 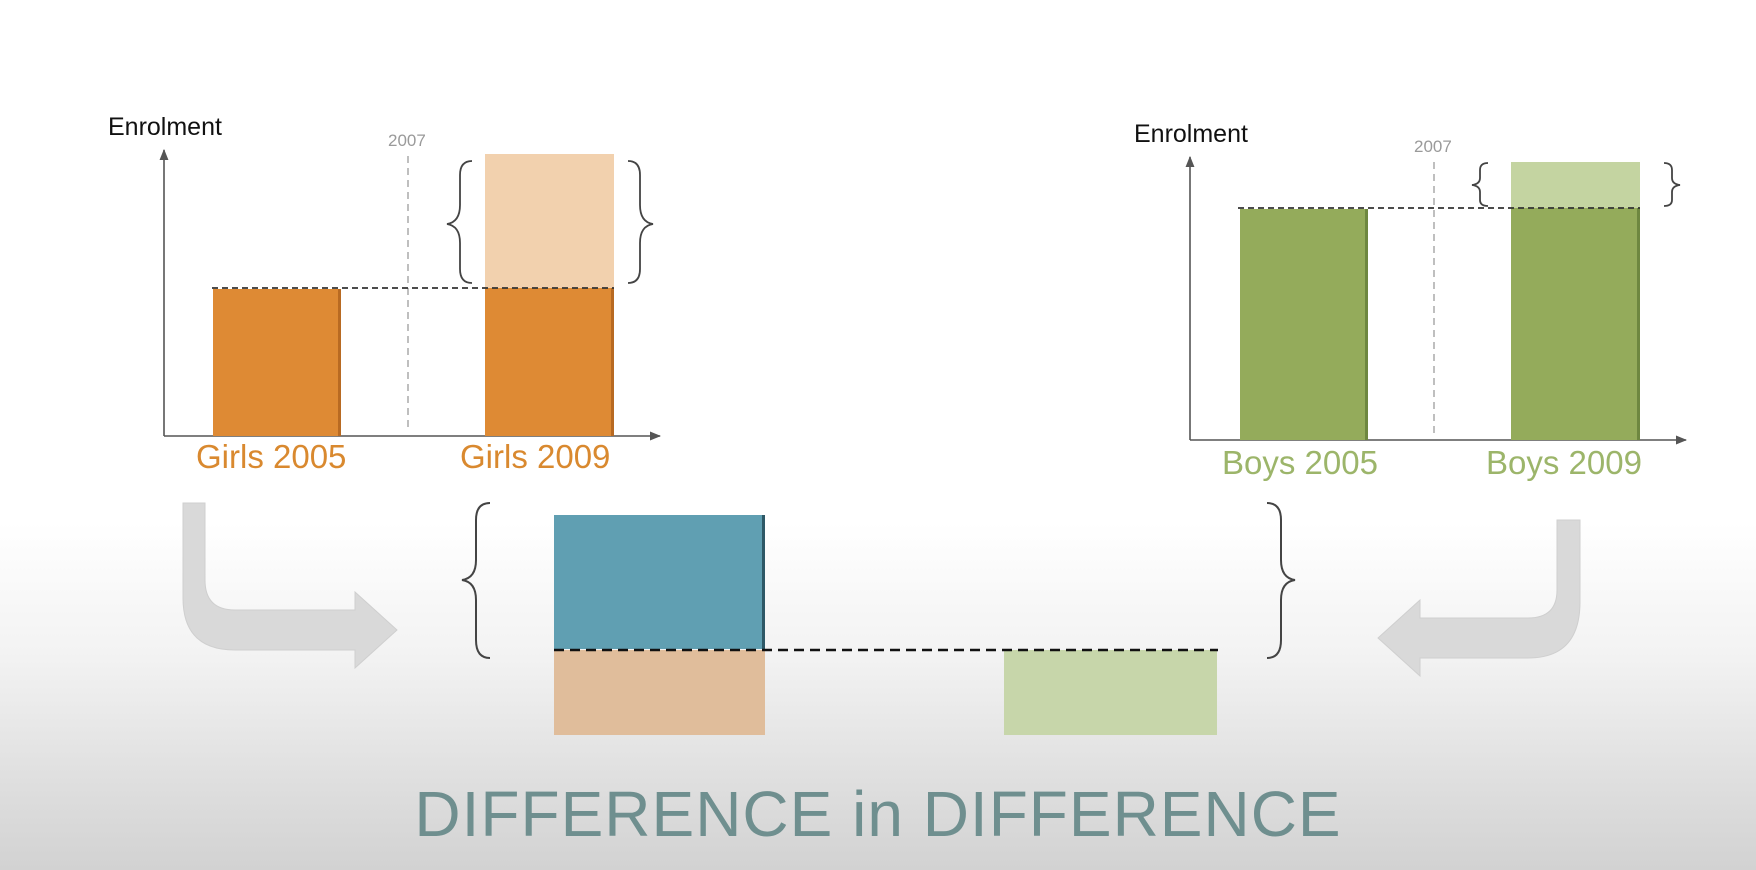 I want to click on girls-right-brace, so click(x=640, y=222).